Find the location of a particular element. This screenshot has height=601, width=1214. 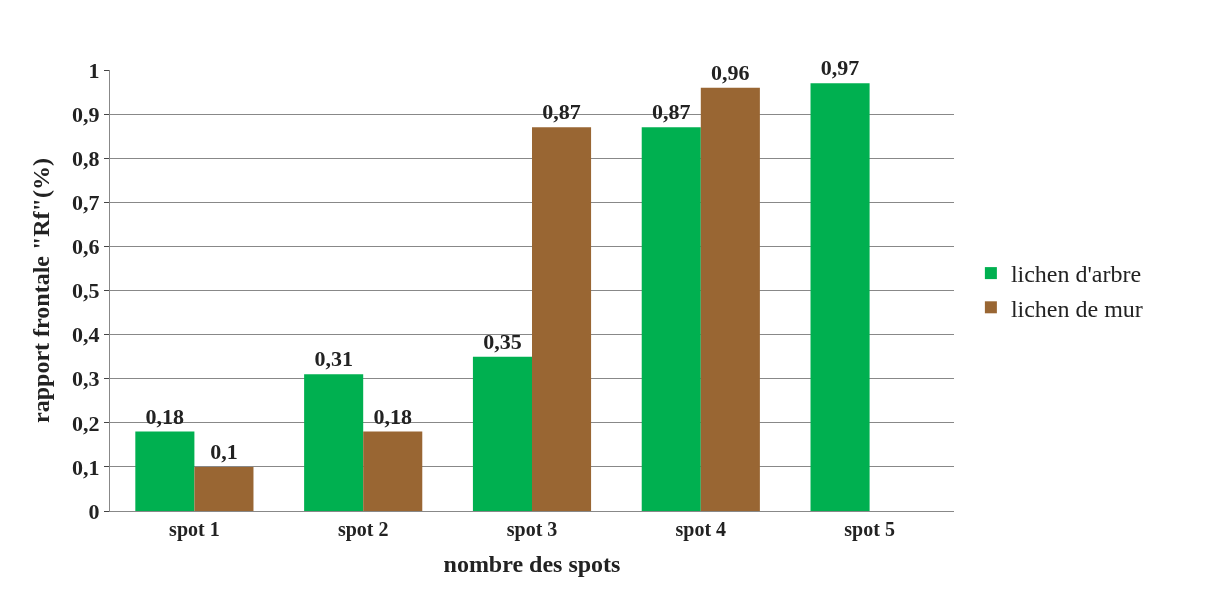

x-axis-title: nombre des spots is located at coordinates (532, 564).